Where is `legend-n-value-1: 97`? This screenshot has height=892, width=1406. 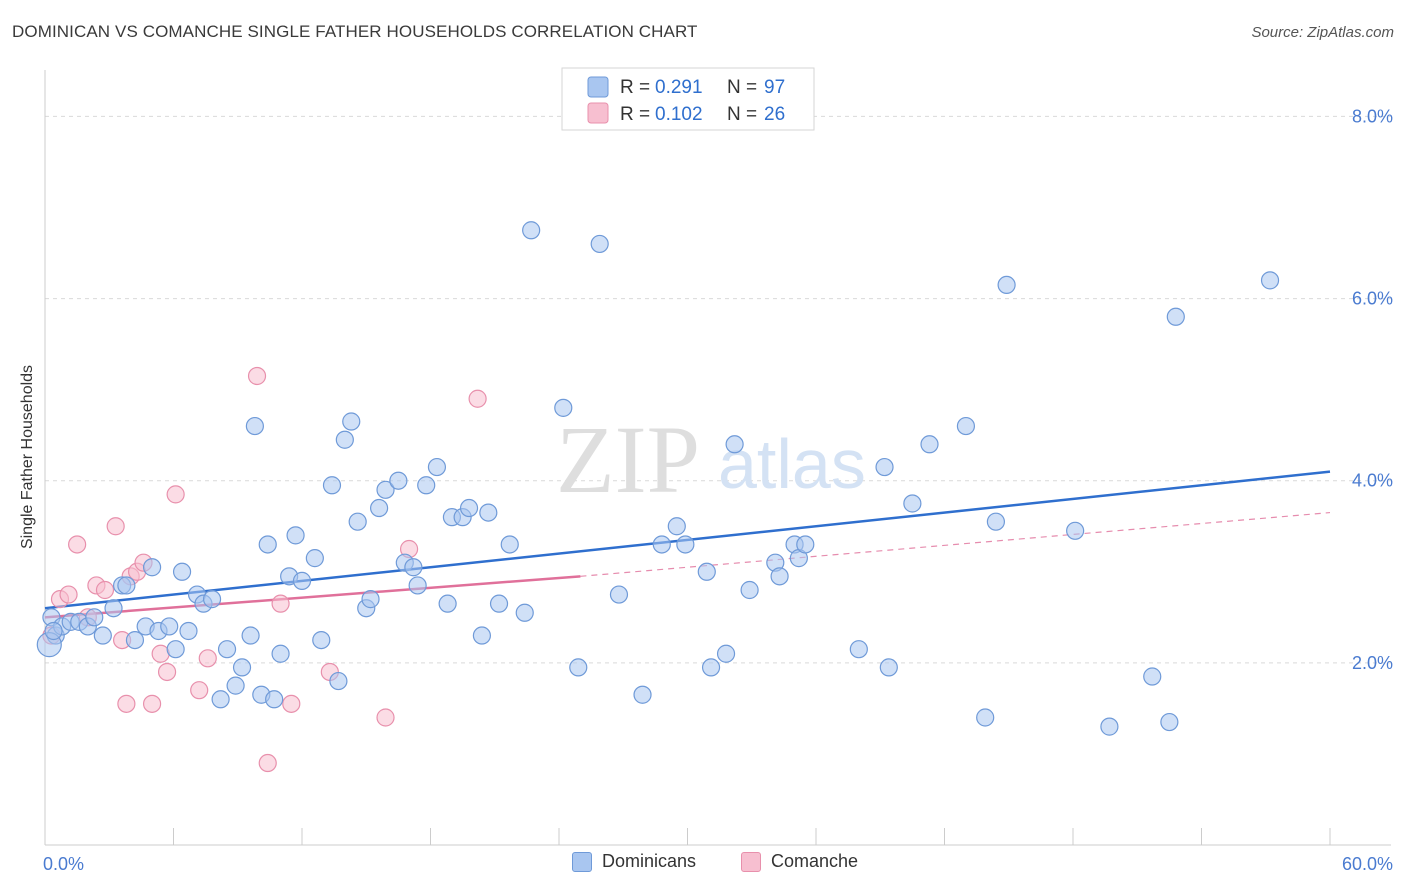 legend-n-value-1: 97 is located at coordinates (774, 87).